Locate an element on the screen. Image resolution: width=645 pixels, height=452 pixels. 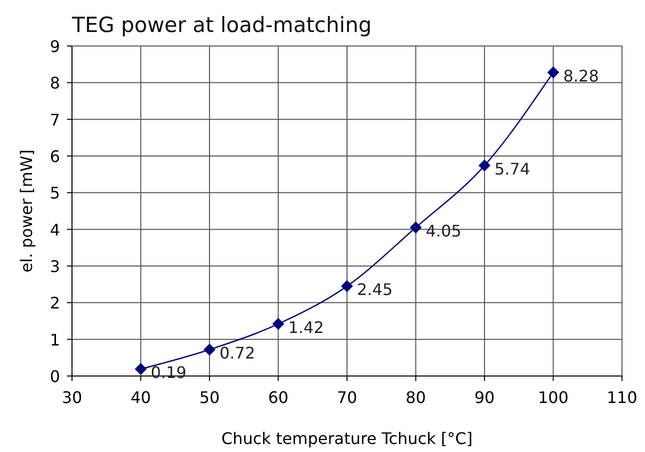
x-tick-label: 80 is located at coordinates (416, 397).